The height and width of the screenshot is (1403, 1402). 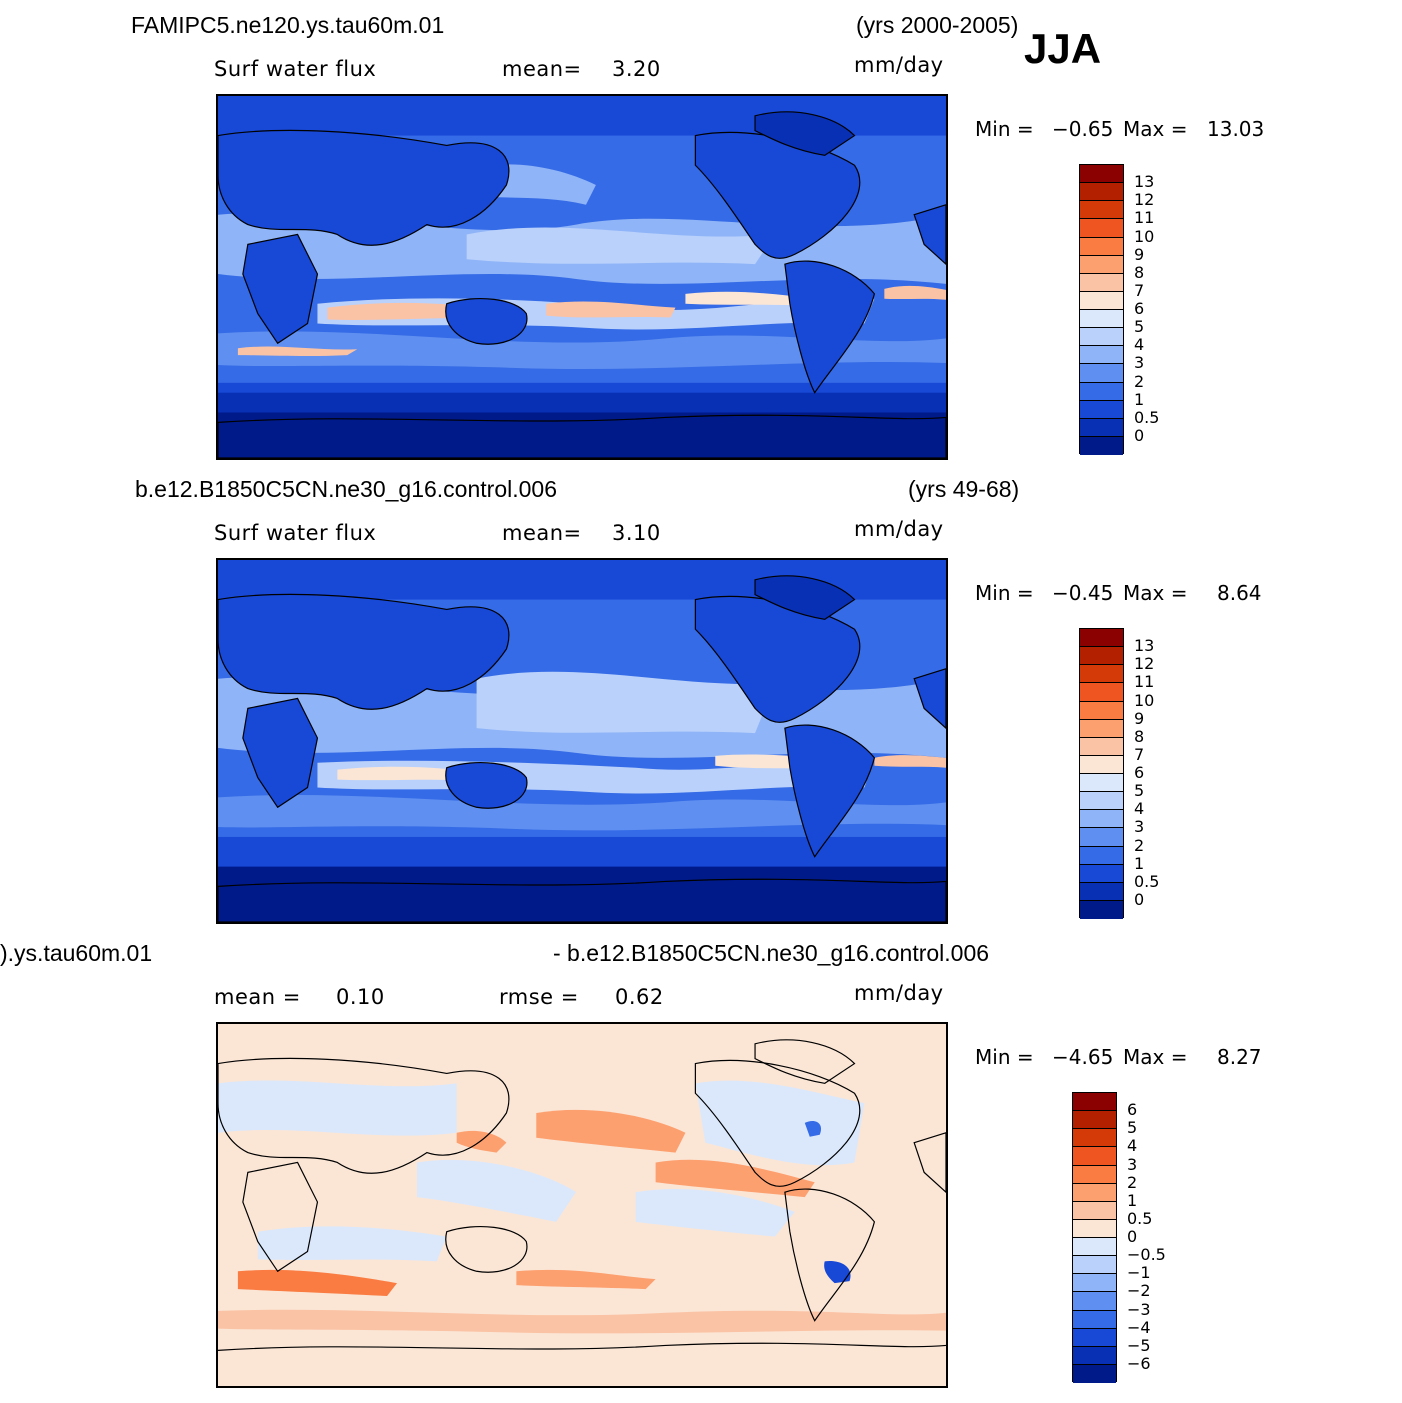 What do you see at coordinates (1139, 1363) in the screenshot?
I see `colorbar-label: −6` at bounding box center [1139, 1363].